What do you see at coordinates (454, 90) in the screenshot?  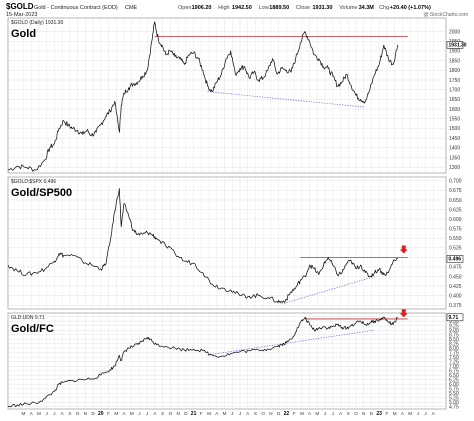 I see `y-tick-label: 1700` at bounding box center [454, 90].